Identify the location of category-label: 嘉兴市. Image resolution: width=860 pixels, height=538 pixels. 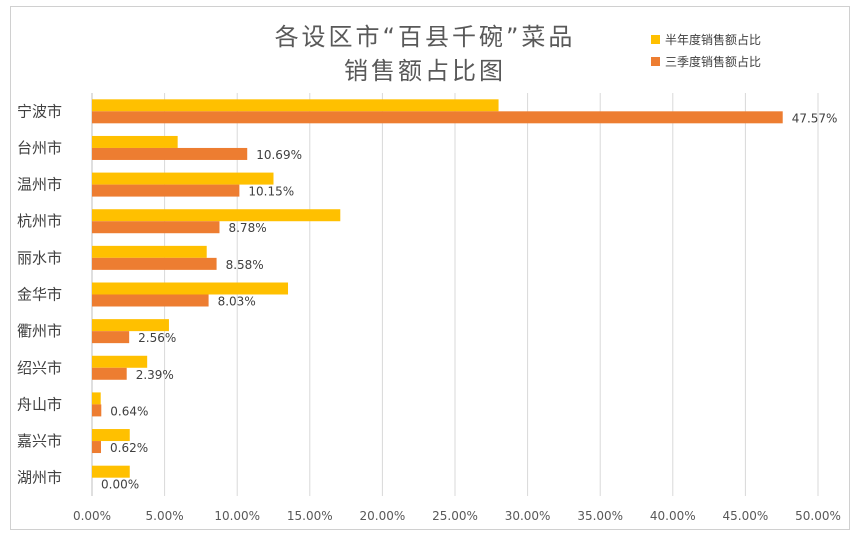
(39, 441).